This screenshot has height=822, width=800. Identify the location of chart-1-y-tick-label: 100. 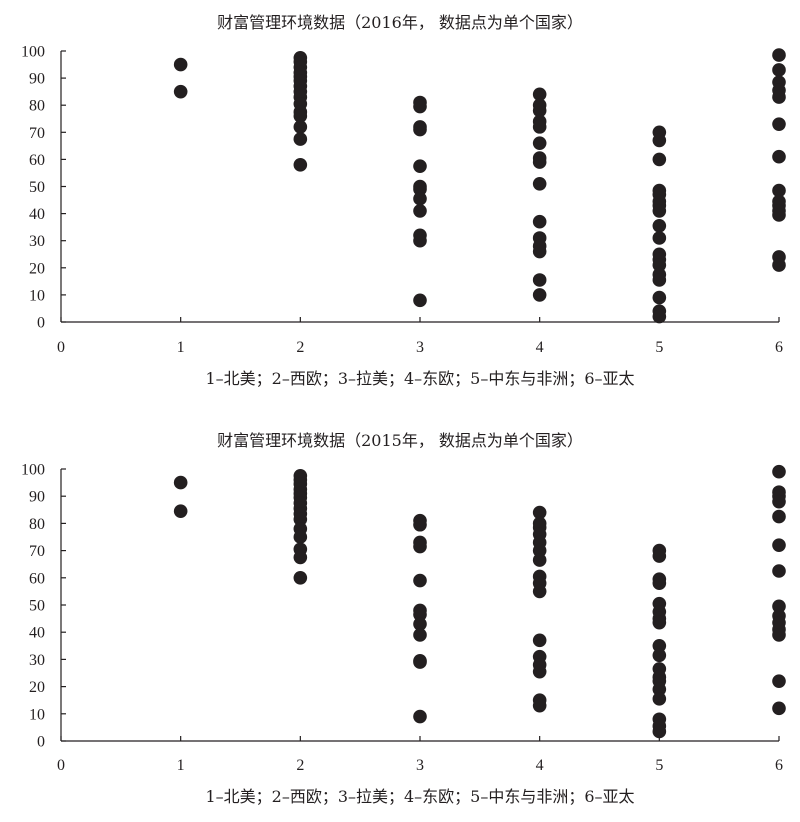
(33, 52).